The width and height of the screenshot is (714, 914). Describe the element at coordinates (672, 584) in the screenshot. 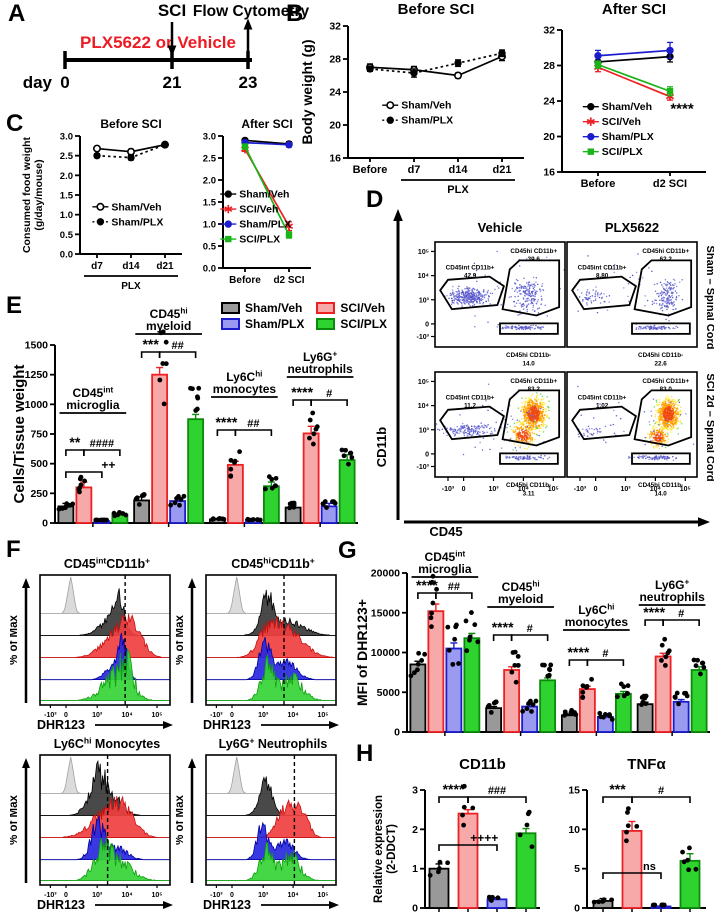

I see `svg-text: Ly6G+` at that location.